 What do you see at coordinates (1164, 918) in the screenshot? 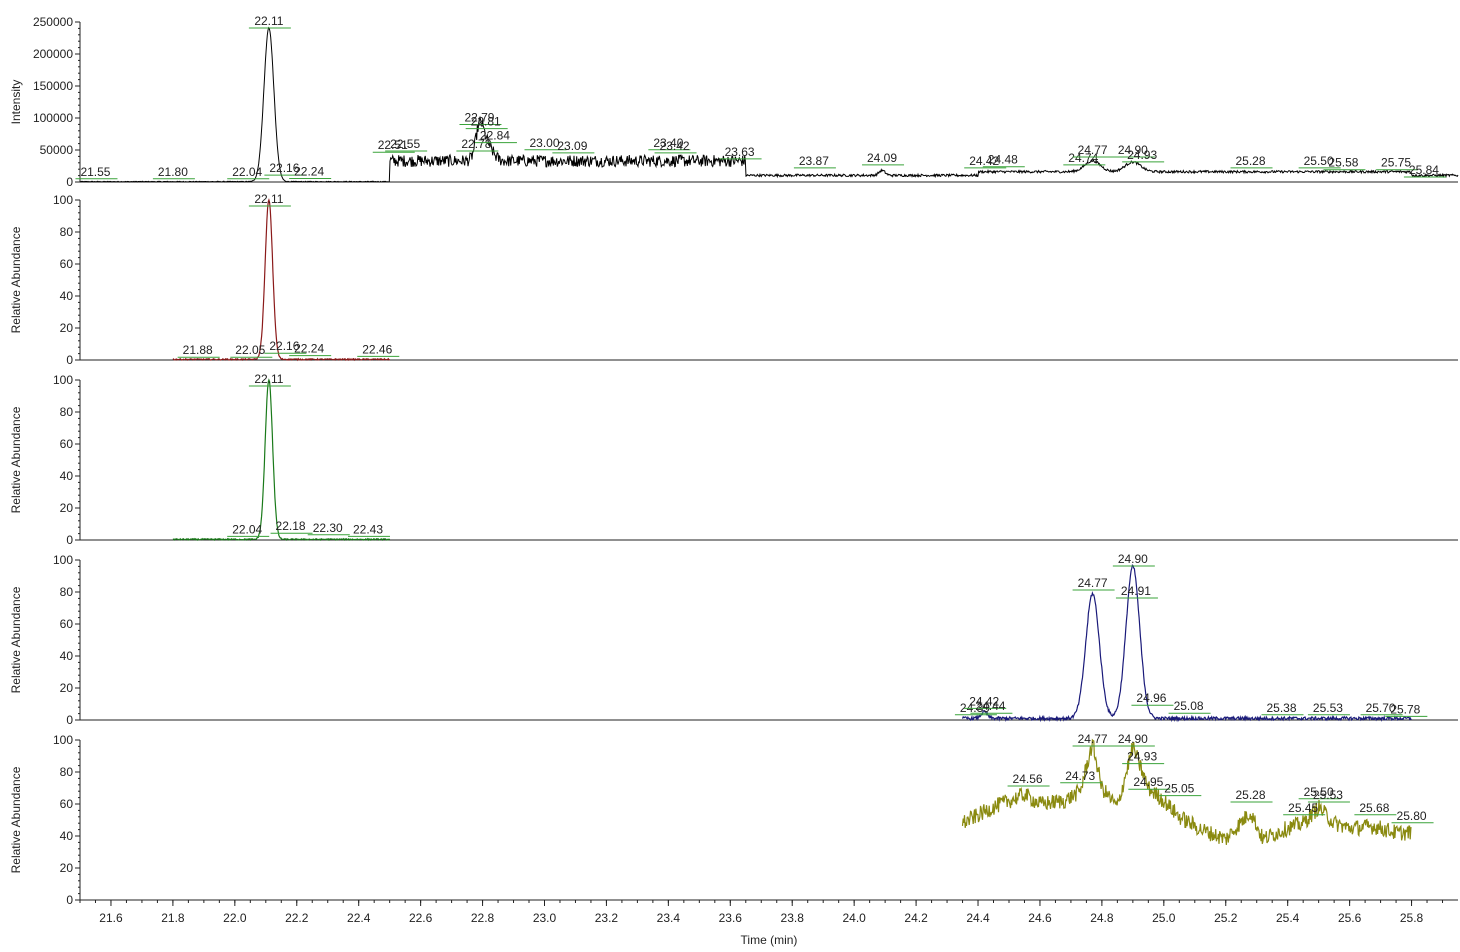
I see `x-tick-label: 25.0` at bounding box center [1164, 918].